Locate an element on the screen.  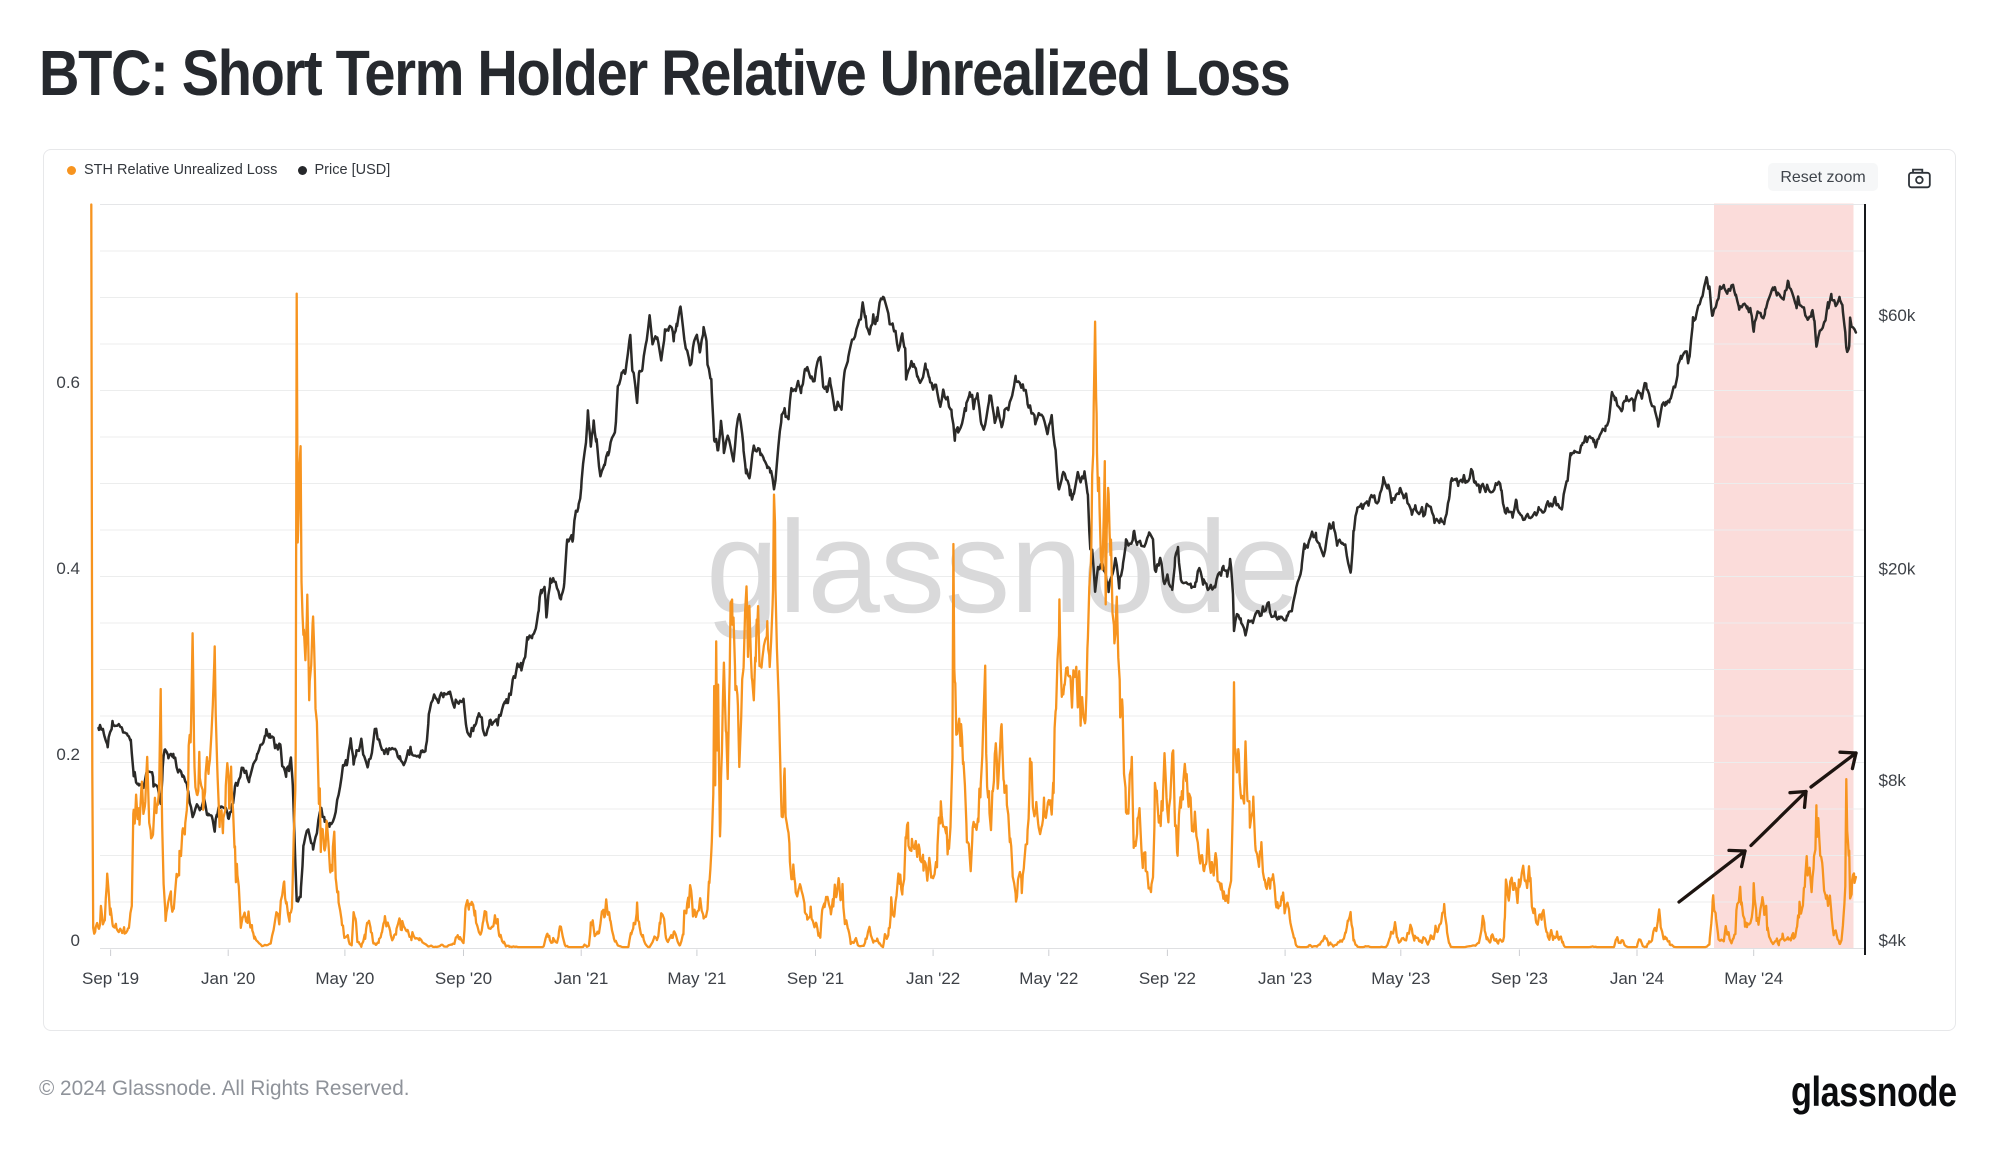
svg-text: Sep '23 is located at coordinates (1519, 978).